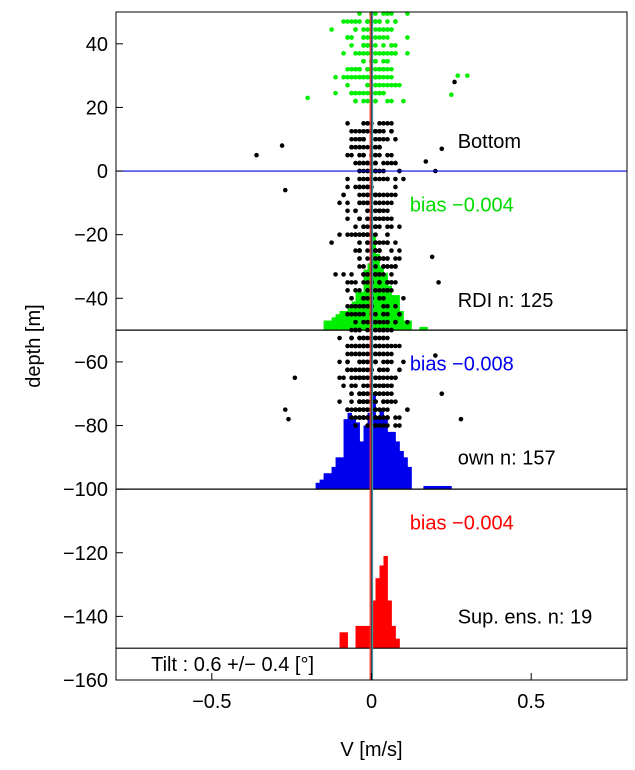  Describe the element at coordinates (462, 524) in the screenshot. I see `annotation-5: bias −0.004` at that location.